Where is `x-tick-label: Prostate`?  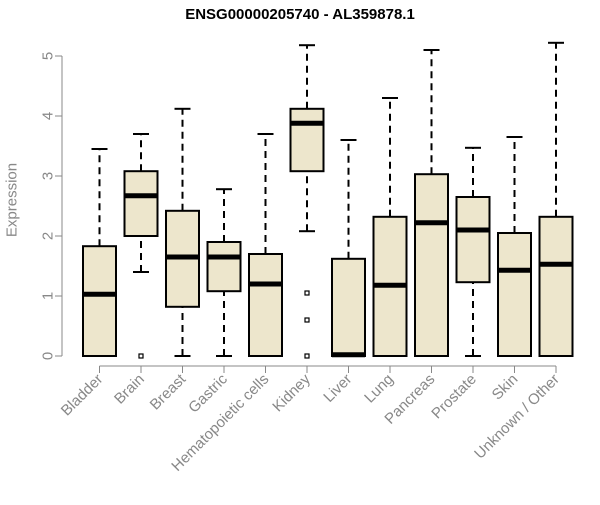 x-tick-label: Prostate is located at coordinates (454, 397).